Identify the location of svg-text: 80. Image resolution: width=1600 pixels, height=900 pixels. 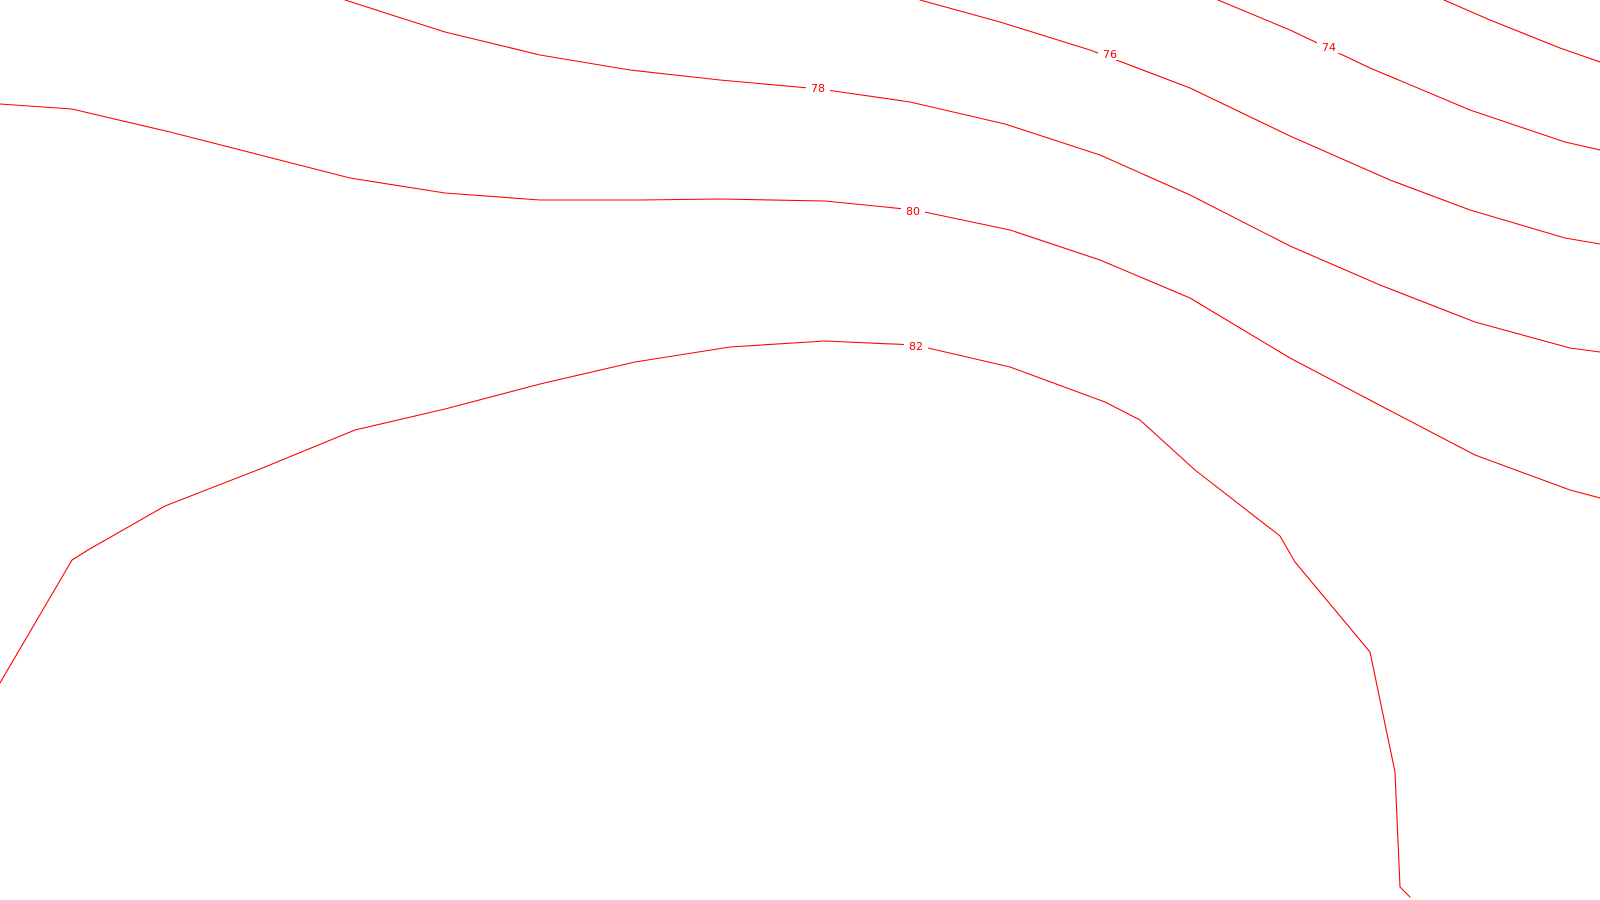
(913, 211).